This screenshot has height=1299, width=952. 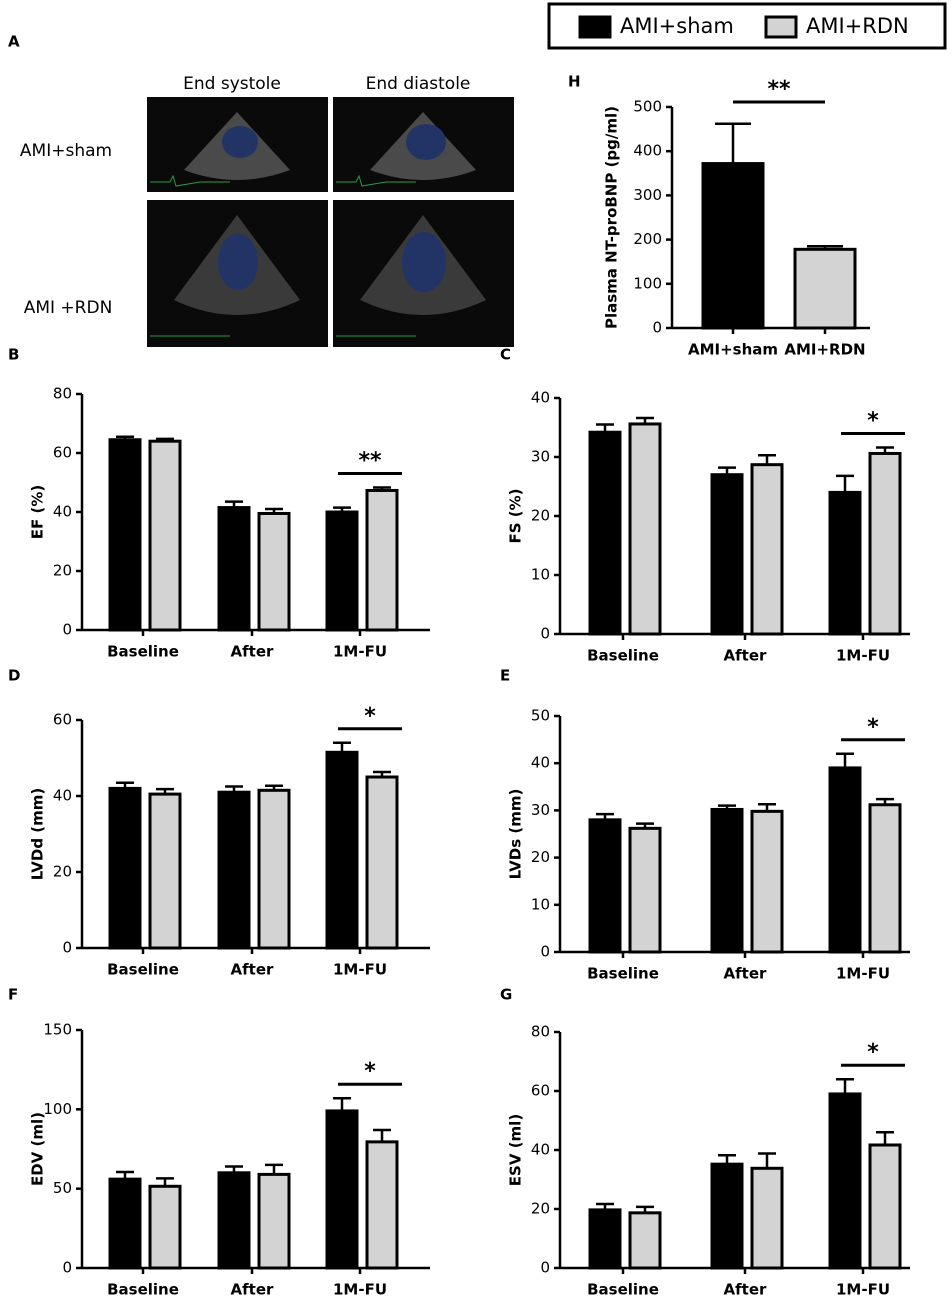 I want to click on y-axis-label: EF (%), so click(x=38, y=512).